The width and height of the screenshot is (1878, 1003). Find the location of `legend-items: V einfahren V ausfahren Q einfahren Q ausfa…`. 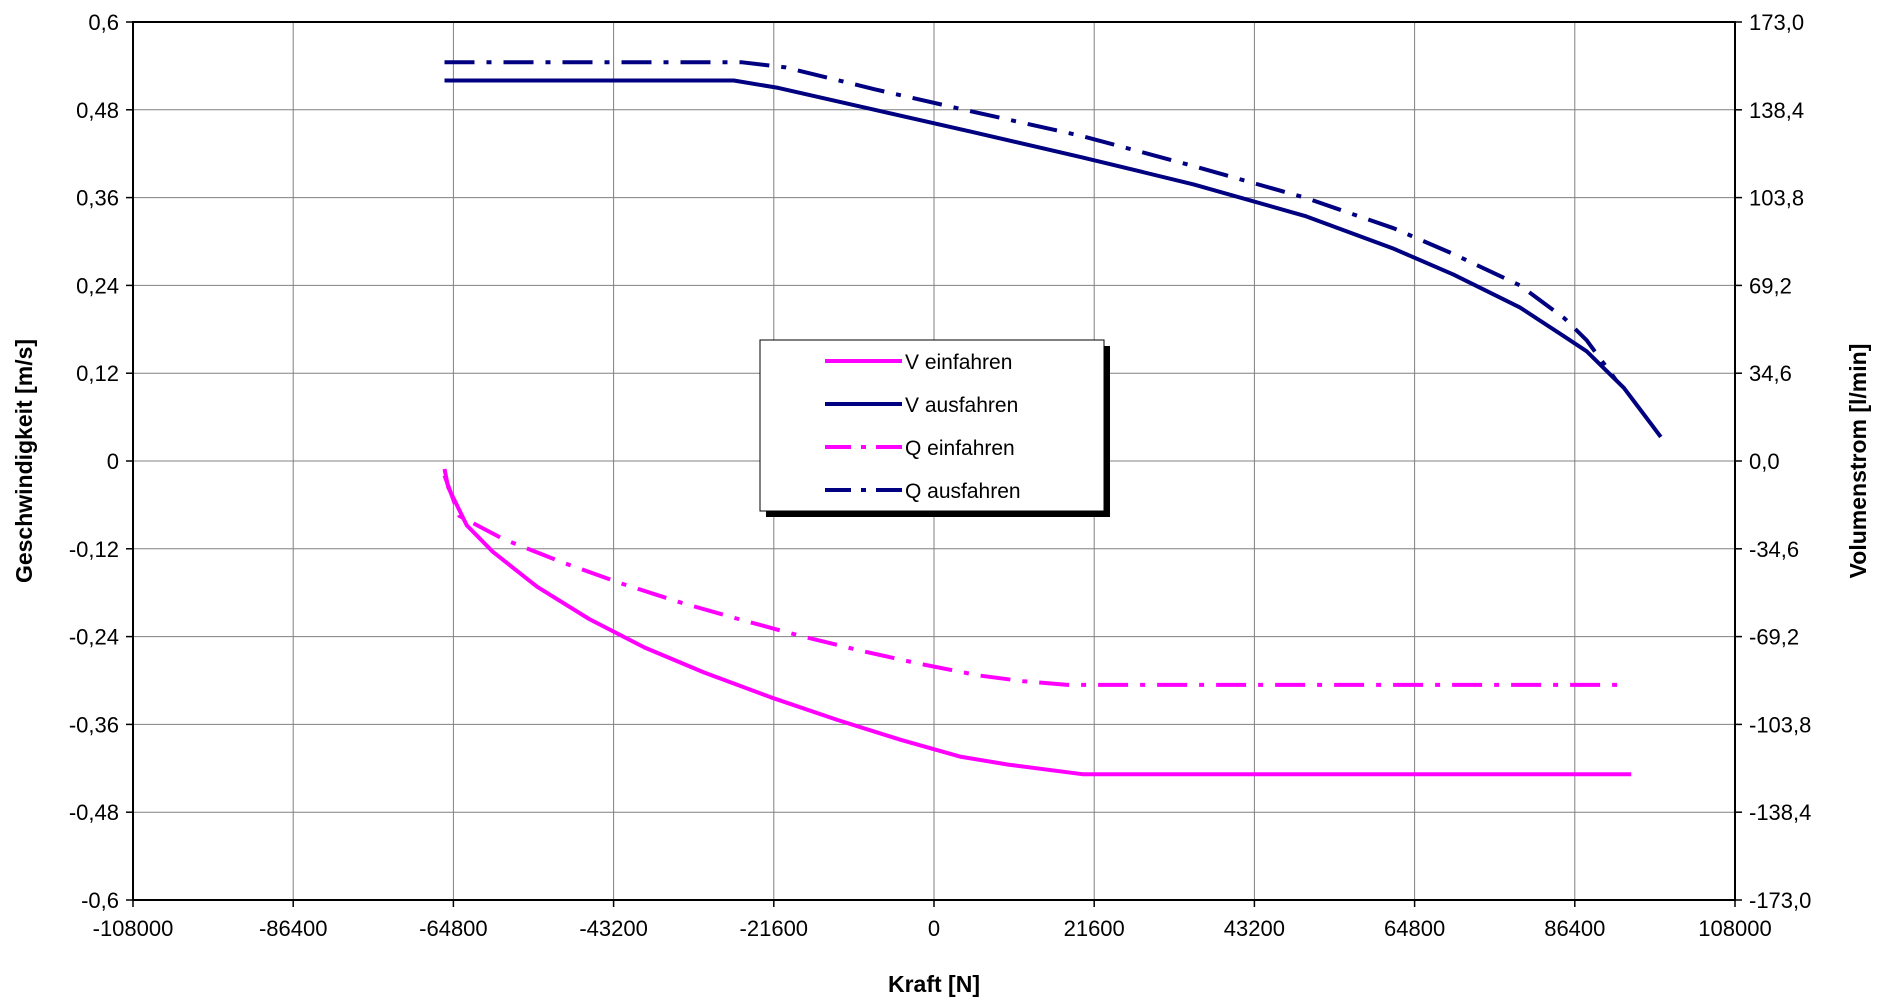

legend-items: V einfahren V ausfahren Q einfahren Q ausfa… is located at coordinates (923, 427).